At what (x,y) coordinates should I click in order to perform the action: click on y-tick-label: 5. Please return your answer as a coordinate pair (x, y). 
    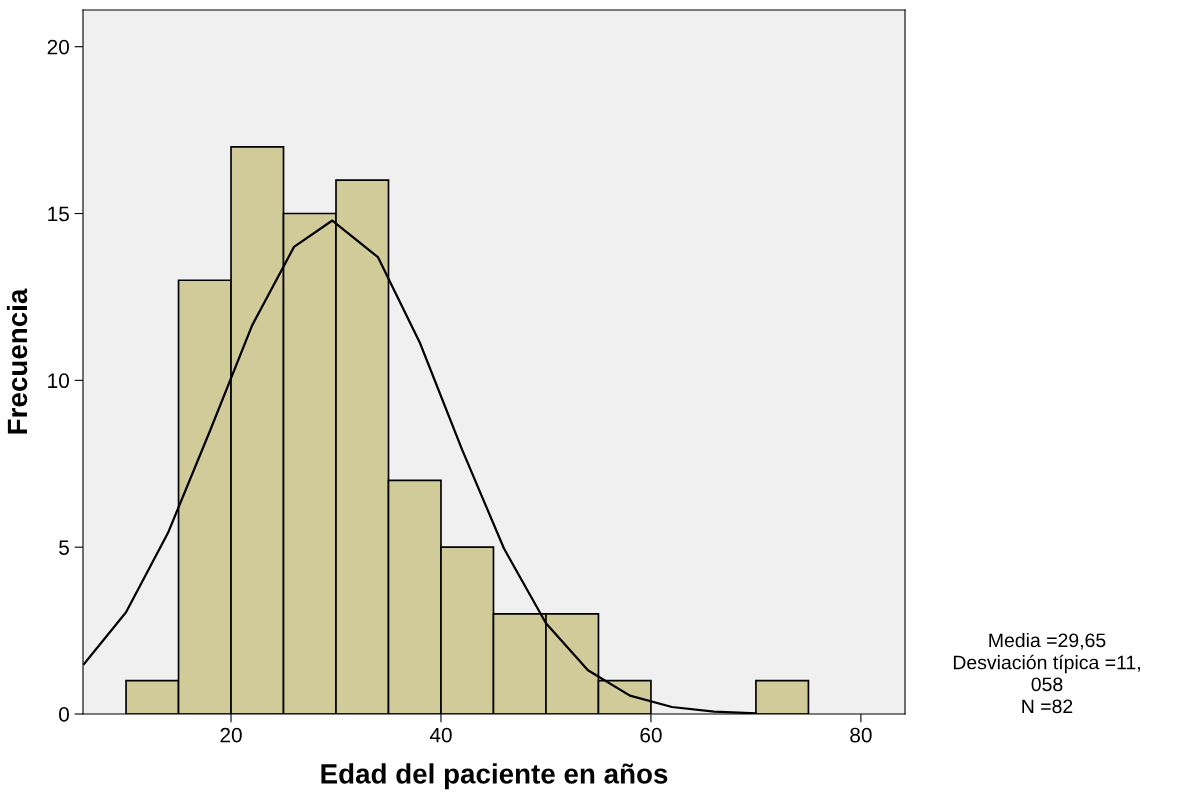
    Looking at the image, I should click on (64, 547).